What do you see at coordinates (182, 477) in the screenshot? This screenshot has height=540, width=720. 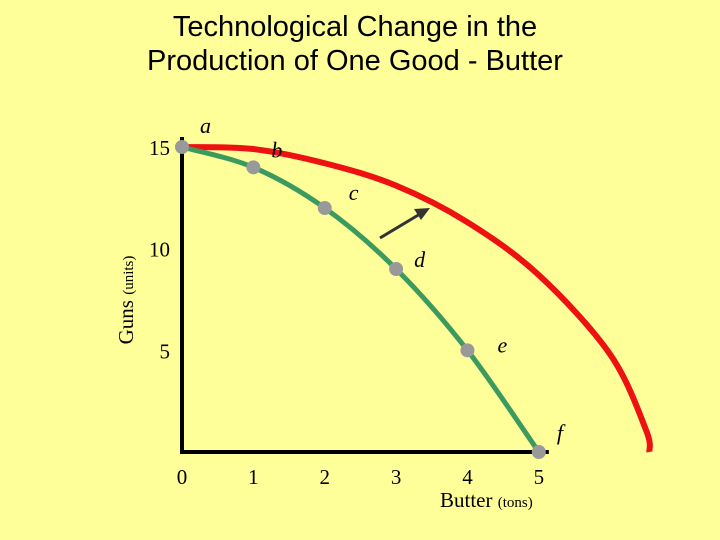 I see `x-tick-label: 0` at bounding box center [182, 477].